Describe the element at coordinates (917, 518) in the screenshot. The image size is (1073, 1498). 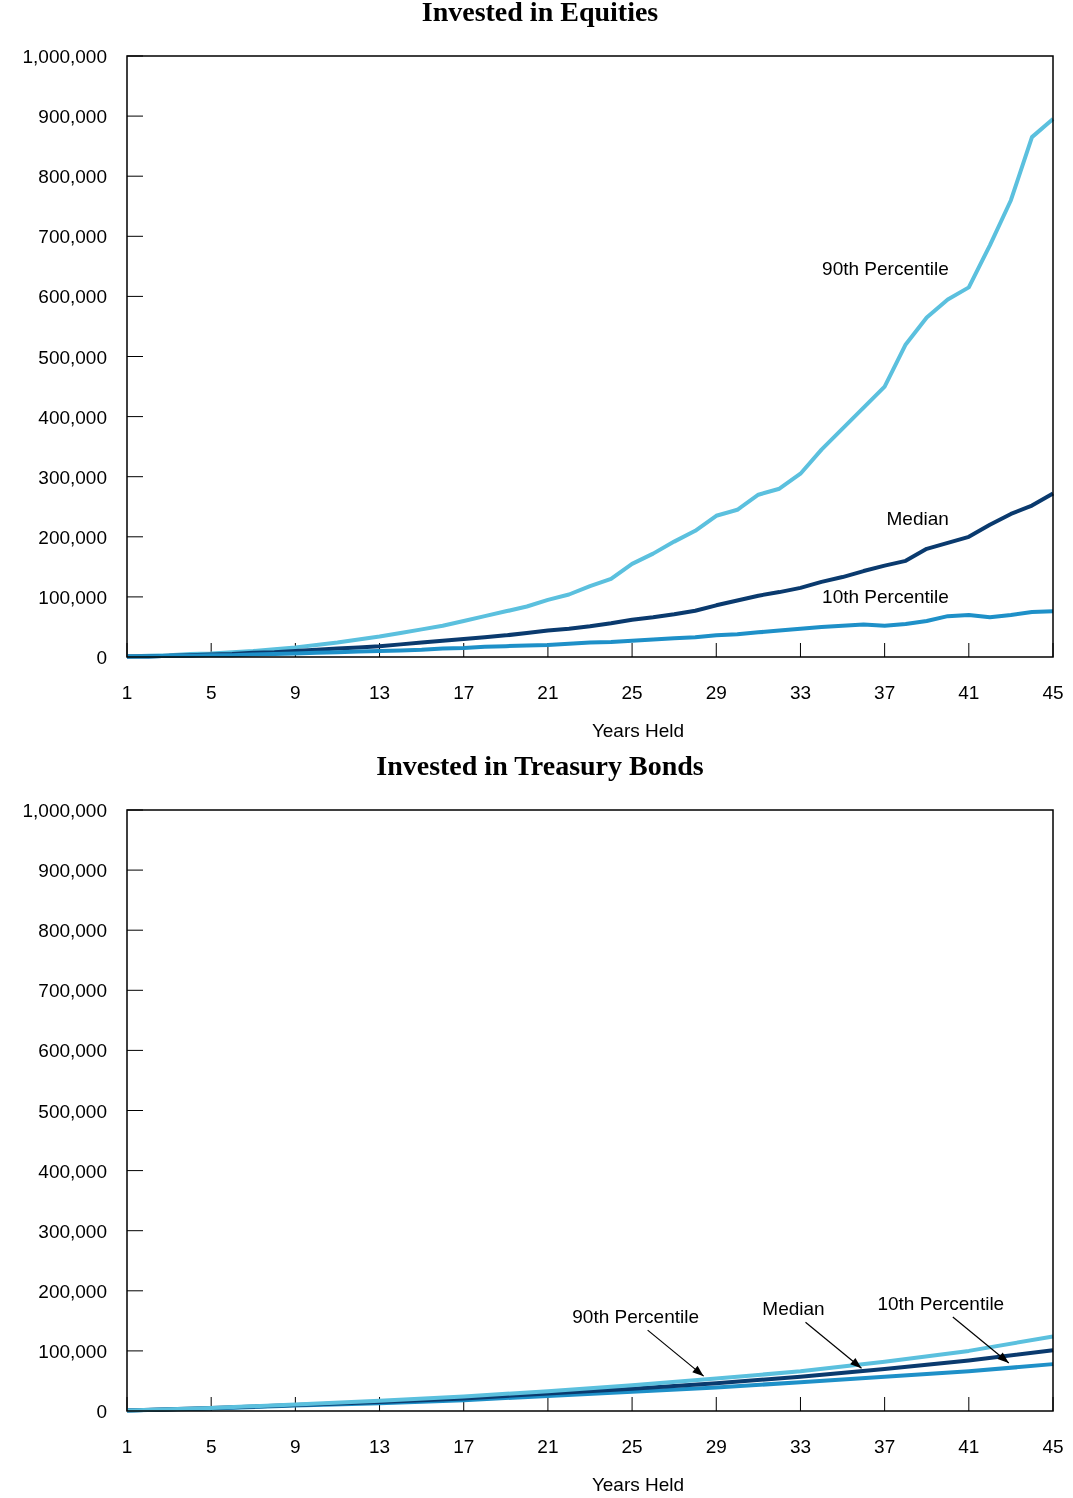
I see `series-label: Median` at that location.